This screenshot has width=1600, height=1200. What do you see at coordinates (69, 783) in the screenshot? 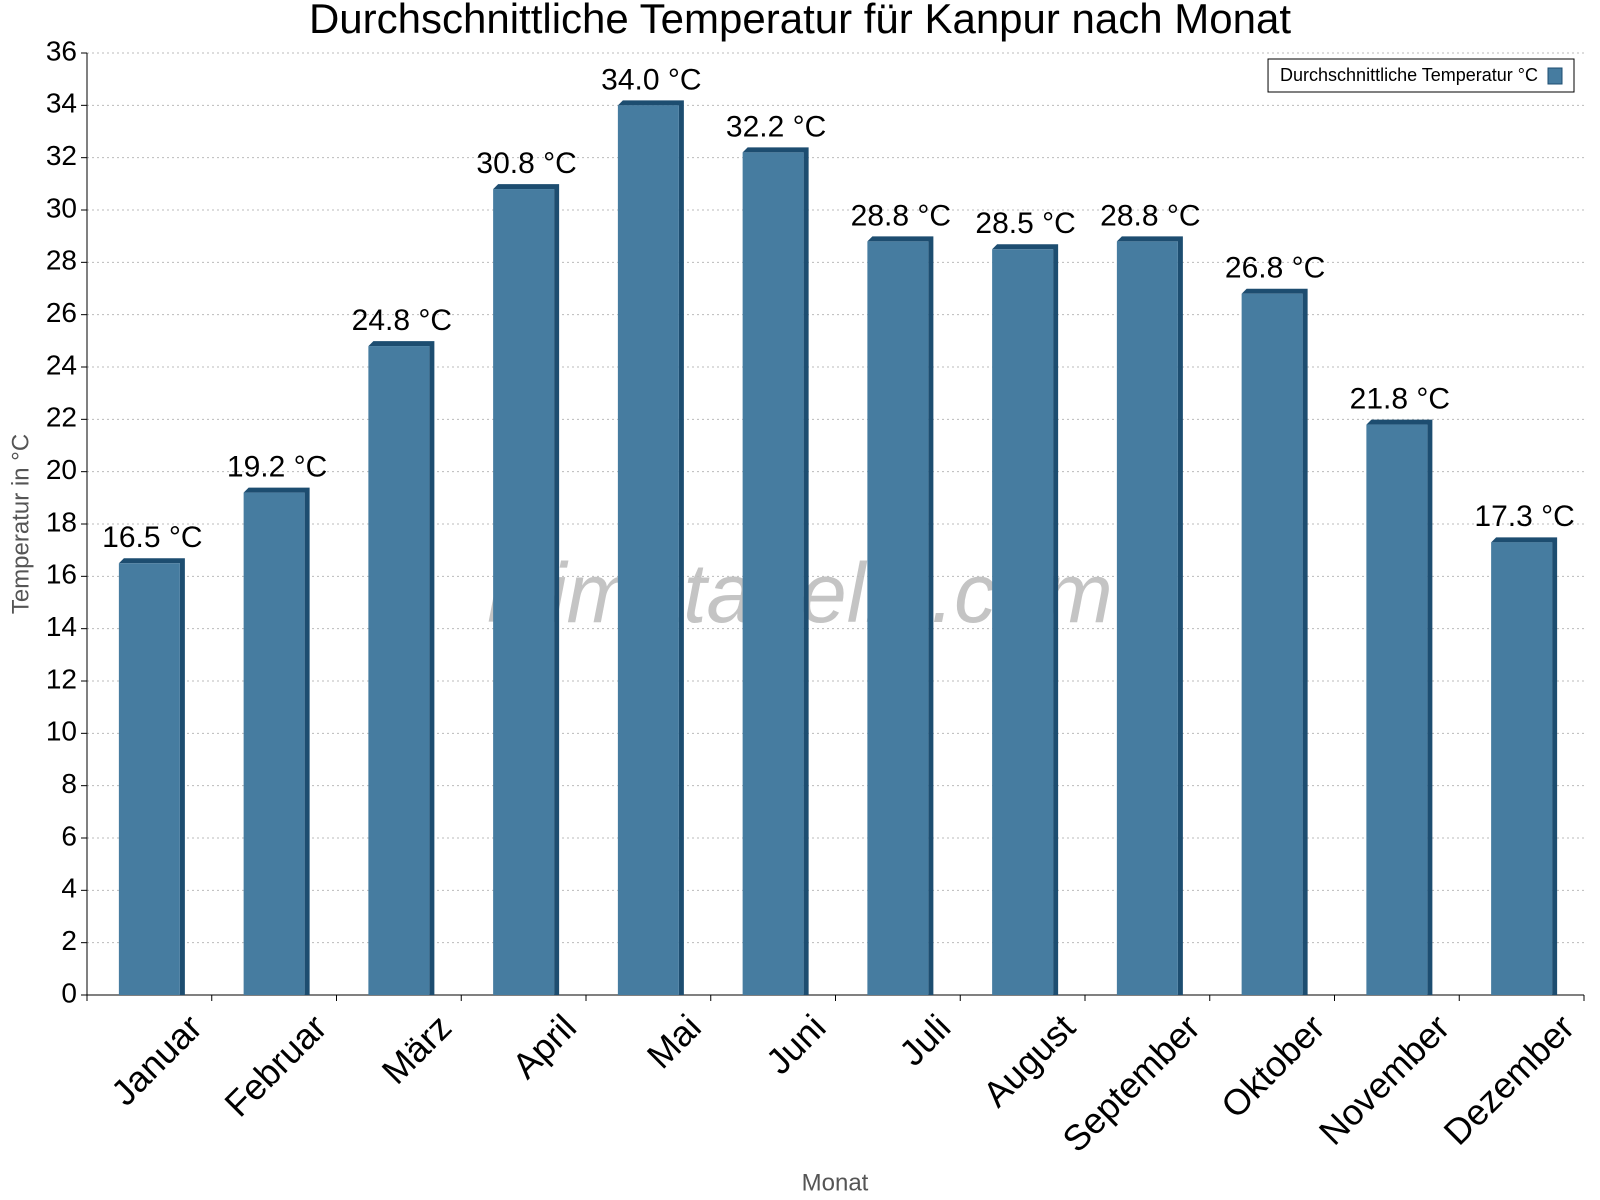
I see `y-tick-label: 8` at bounding box center [69, 783].